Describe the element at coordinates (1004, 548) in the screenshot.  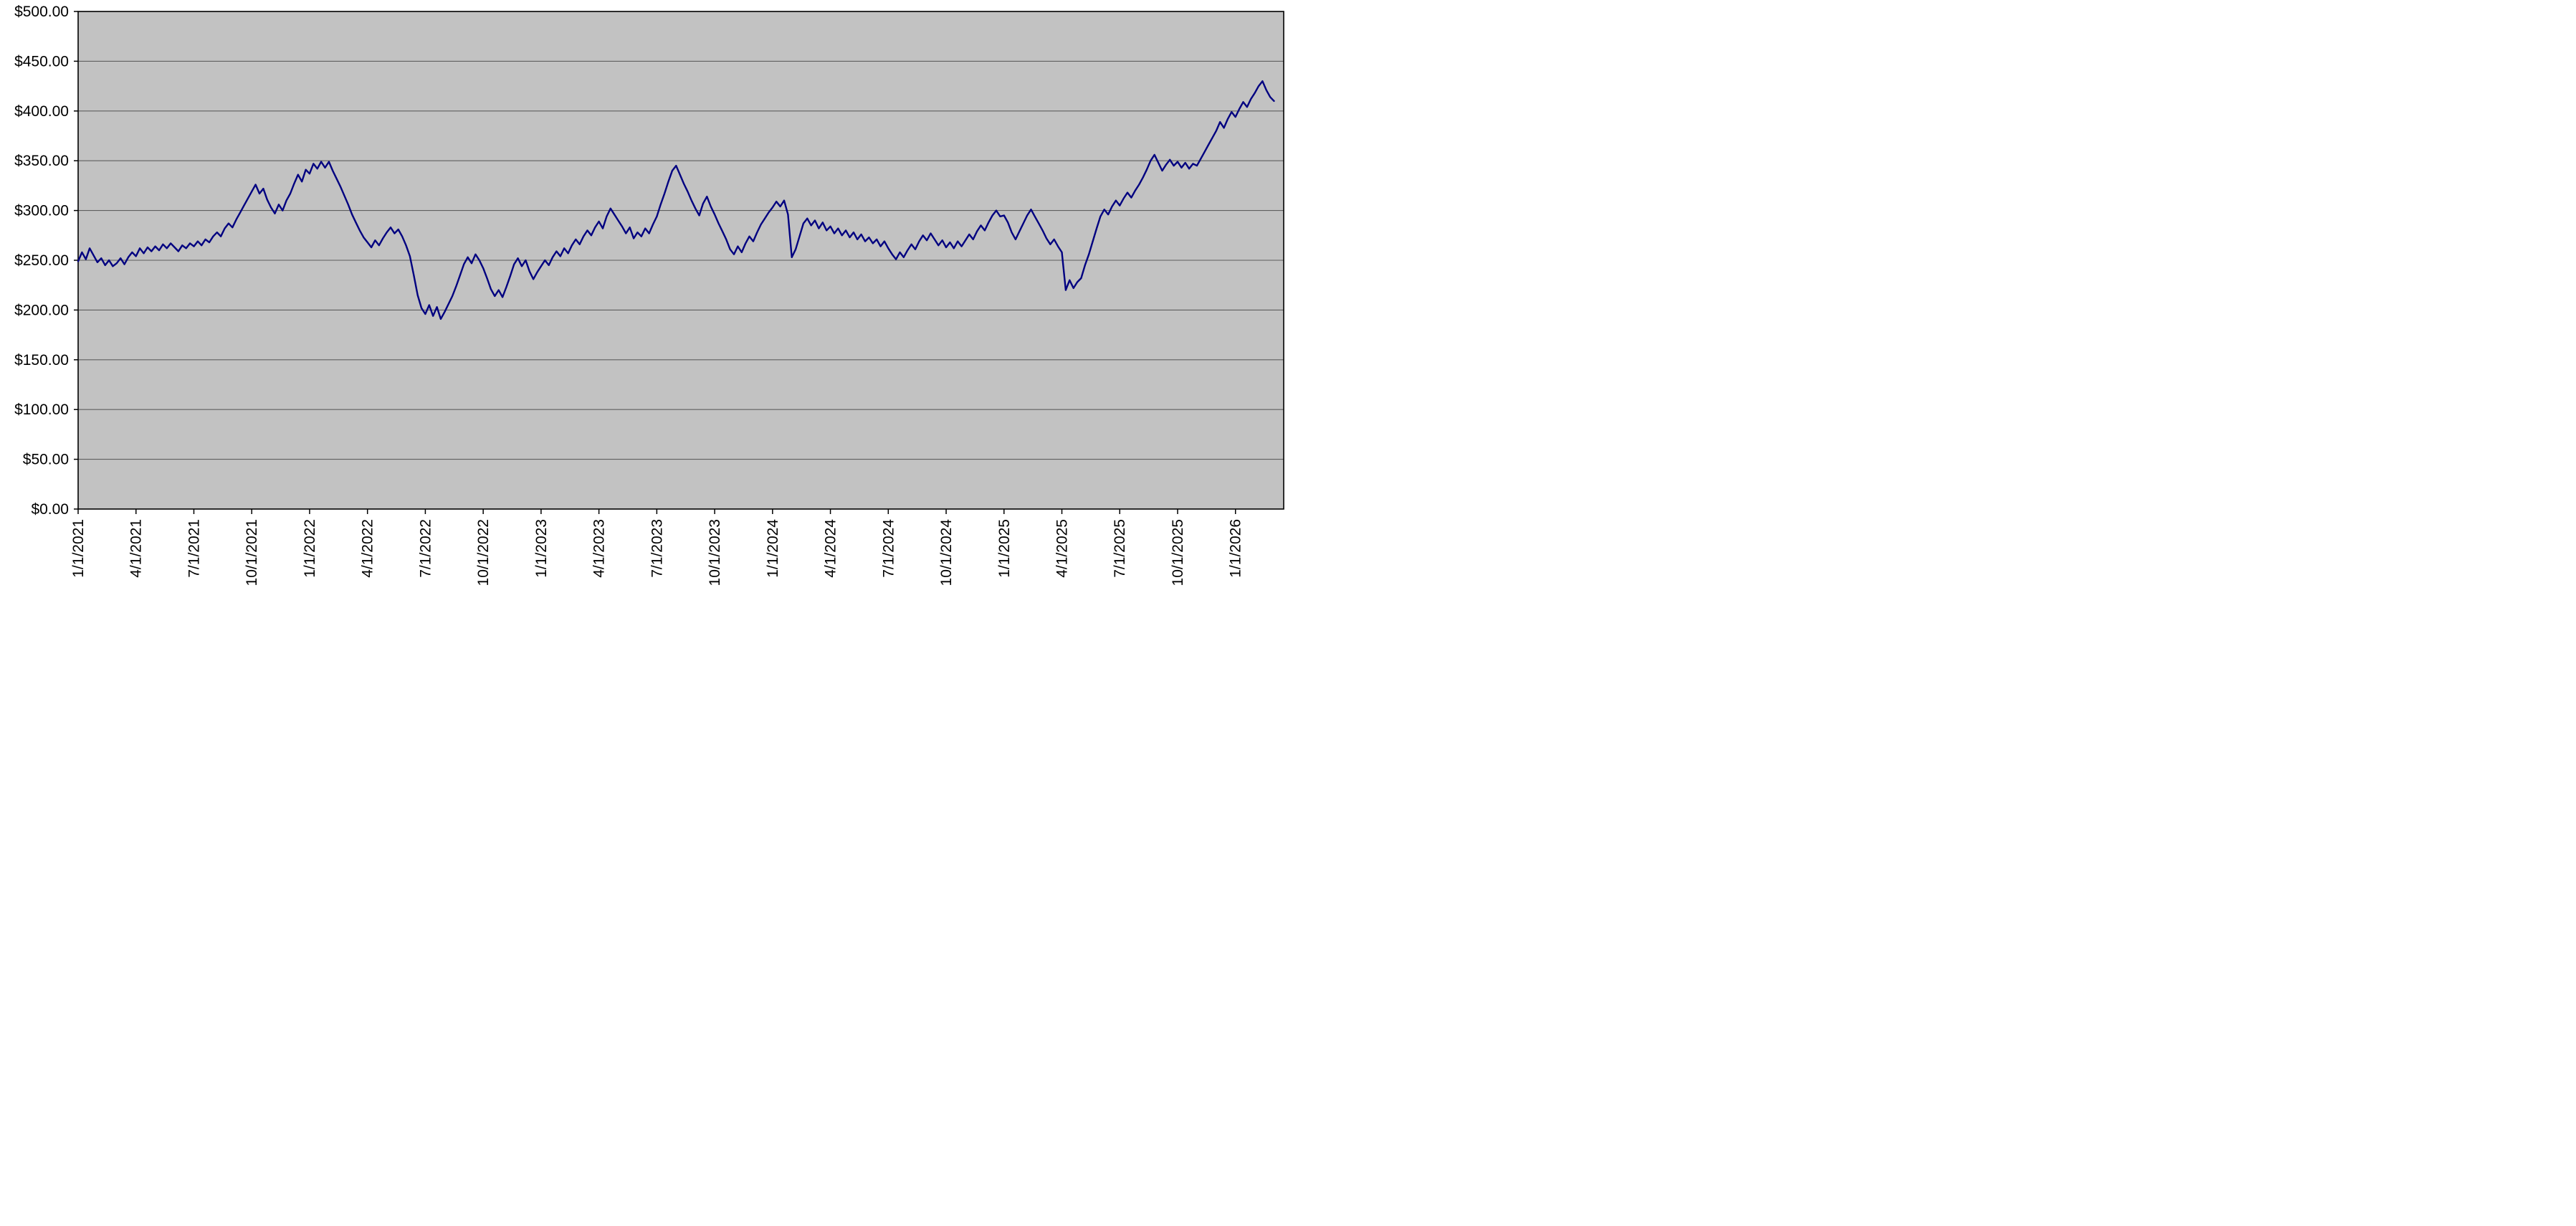
I see `x-tick-label: 1/1/2025` at that location.